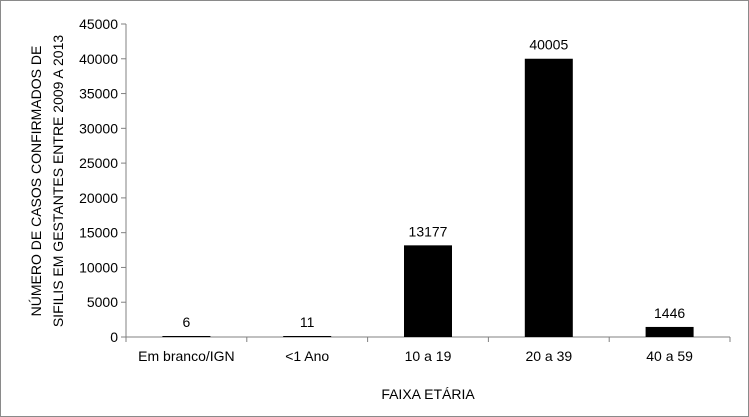 The height and width of the screenshot is (417, 749). What do you see at coordinates (669, 356) in the screenshot?
I see `x-tick-label: 40 a 59` at bounding box center [669, 356].